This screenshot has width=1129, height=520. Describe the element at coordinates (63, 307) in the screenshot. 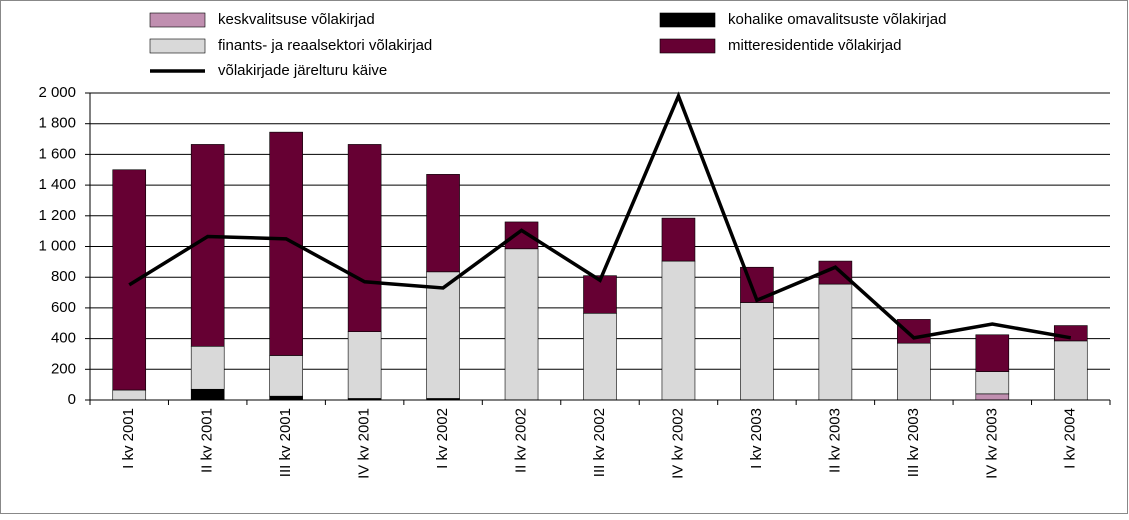

I see `y-tick-label: 600` at that location.